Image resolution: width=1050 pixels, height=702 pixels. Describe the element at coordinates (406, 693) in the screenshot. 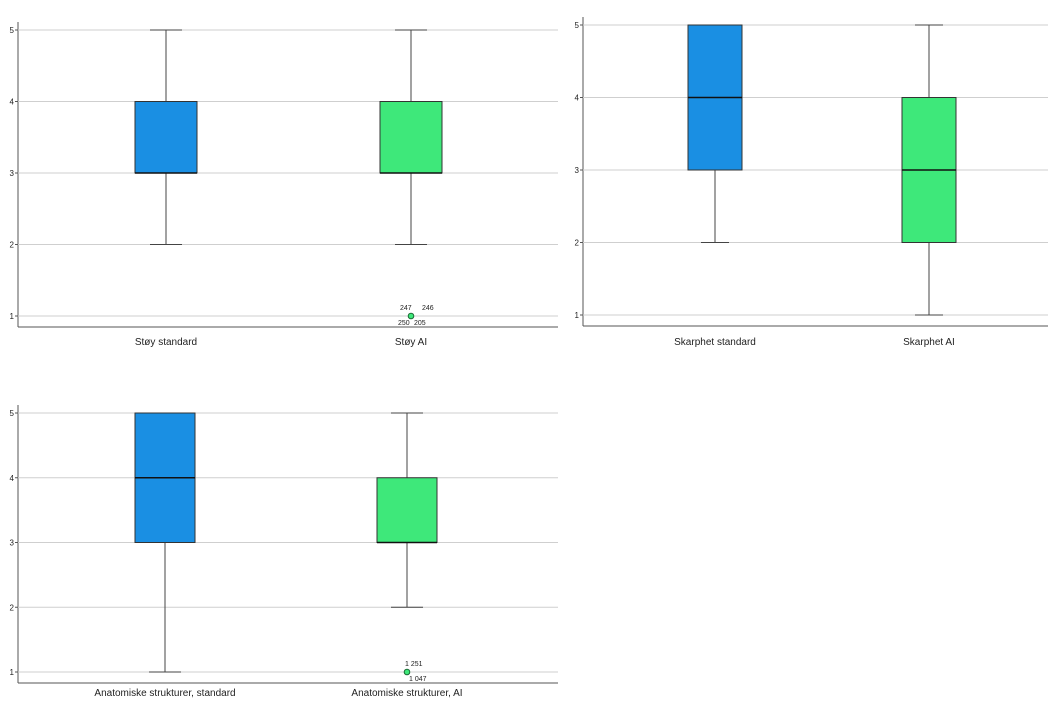

I see `category-label: Anatomiske strukturer, AI` at that location.